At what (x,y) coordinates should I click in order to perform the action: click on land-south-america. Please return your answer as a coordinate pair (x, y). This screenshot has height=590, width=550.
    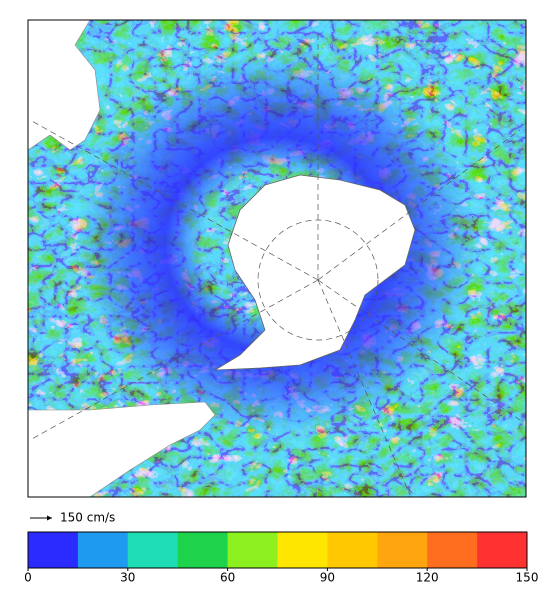
    Looking at the image, I should click on (64, 85).